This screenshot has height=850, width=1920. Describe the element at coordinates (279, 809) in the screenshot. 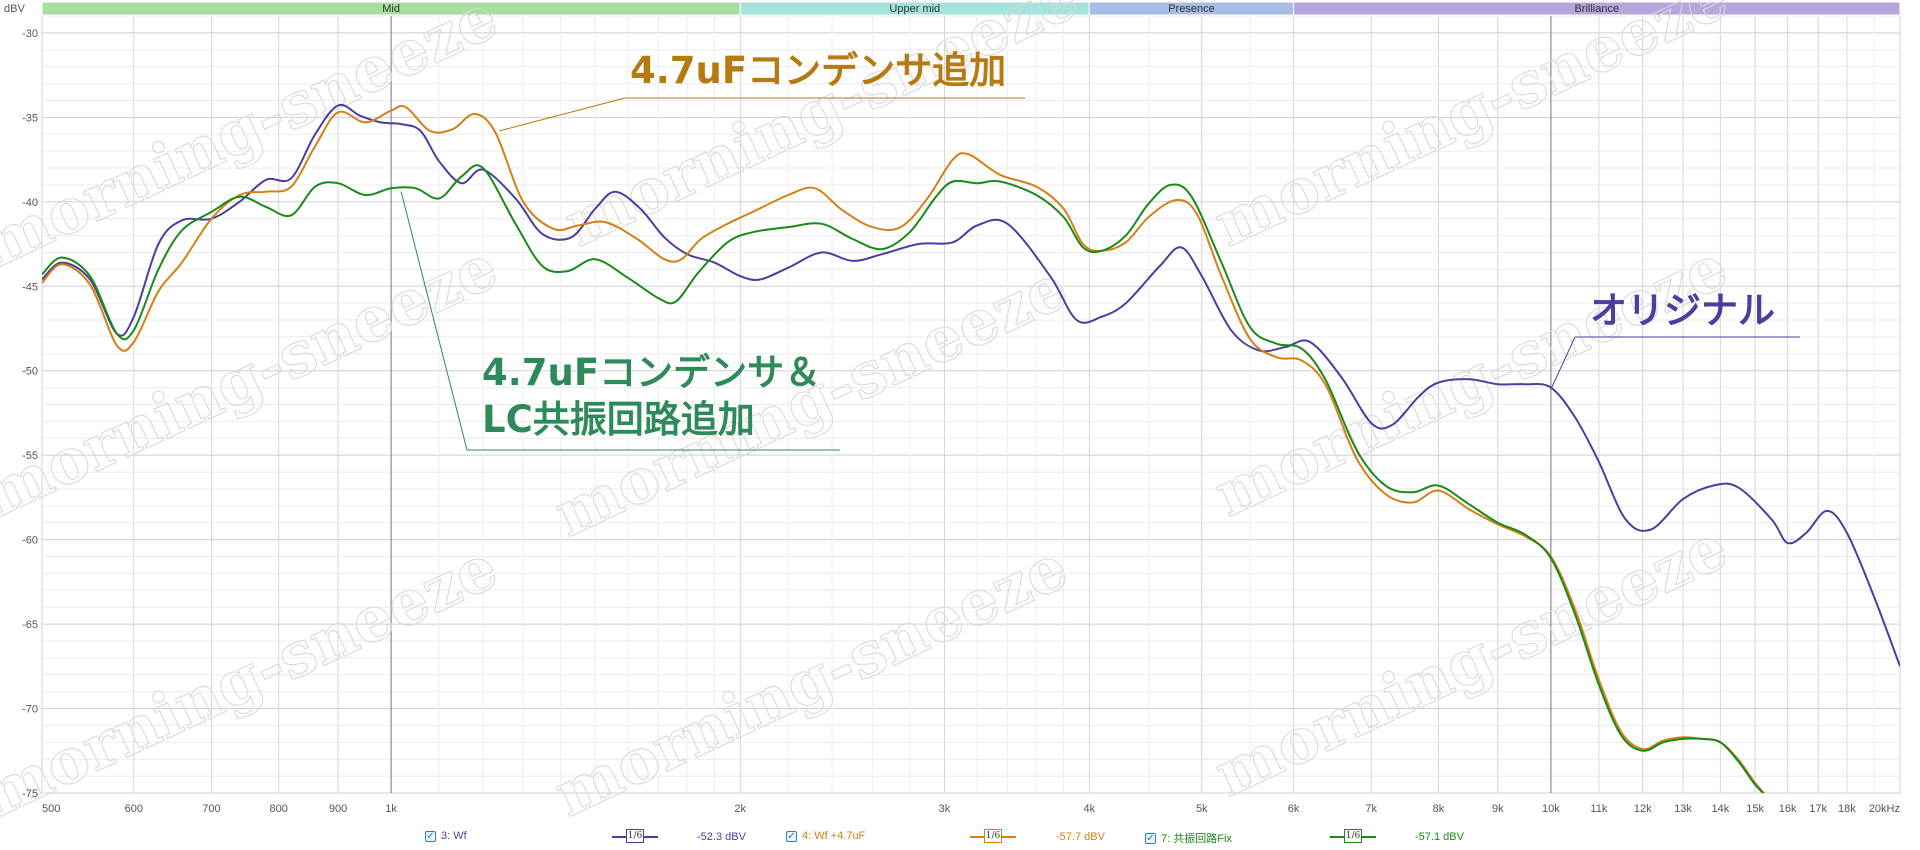

I see `x-tick-label: 800` at that location.